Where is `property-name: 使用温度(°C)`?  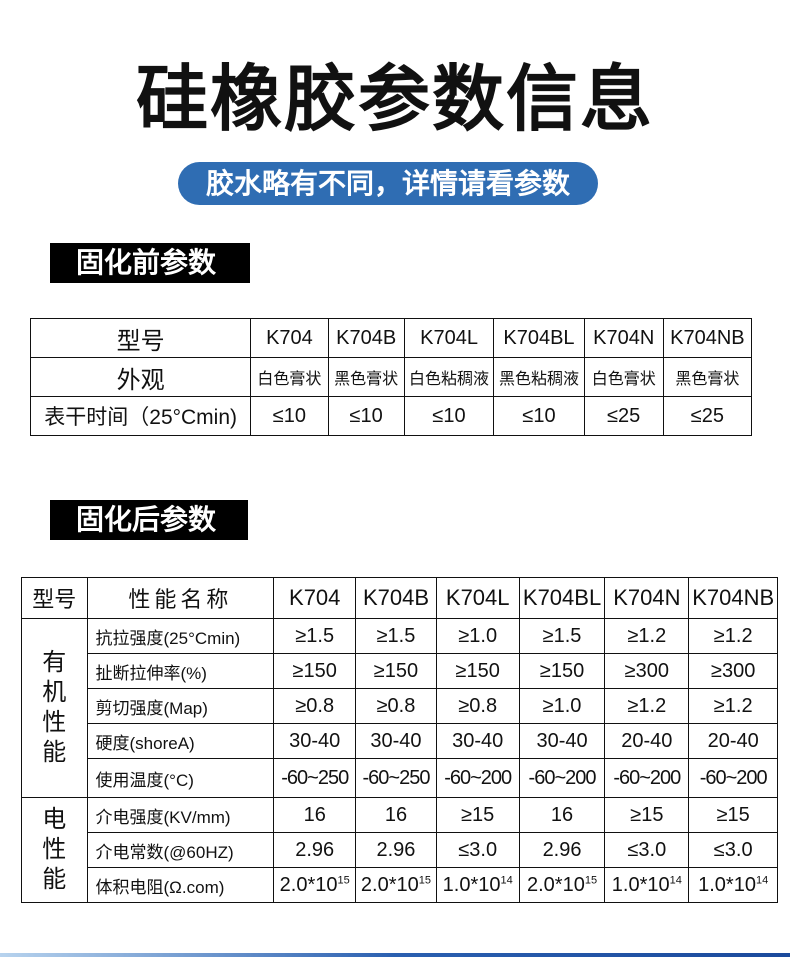
property-name: 使用温度(°C) is located at coordinates (180, 778).